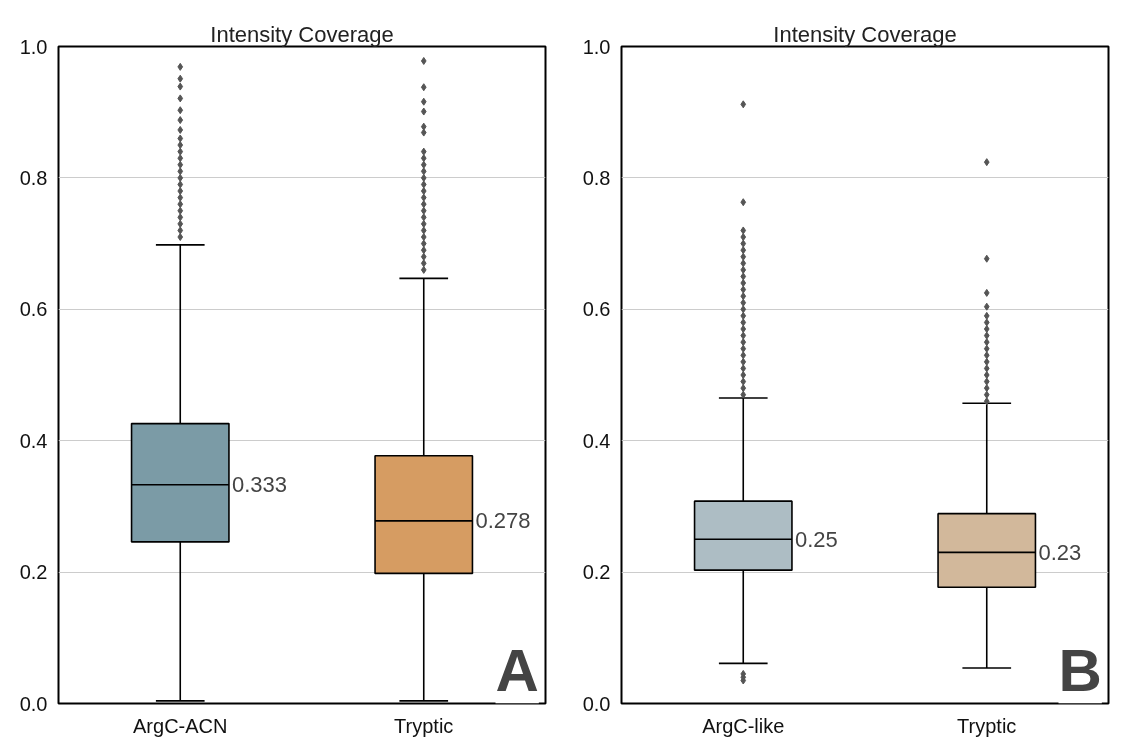 The image size is (1127, 743). What do you see at coordinates (180, 725) in the screenshot?
I see `x-tick-label: ArgC-ACN` at bounding box center [180, 725].